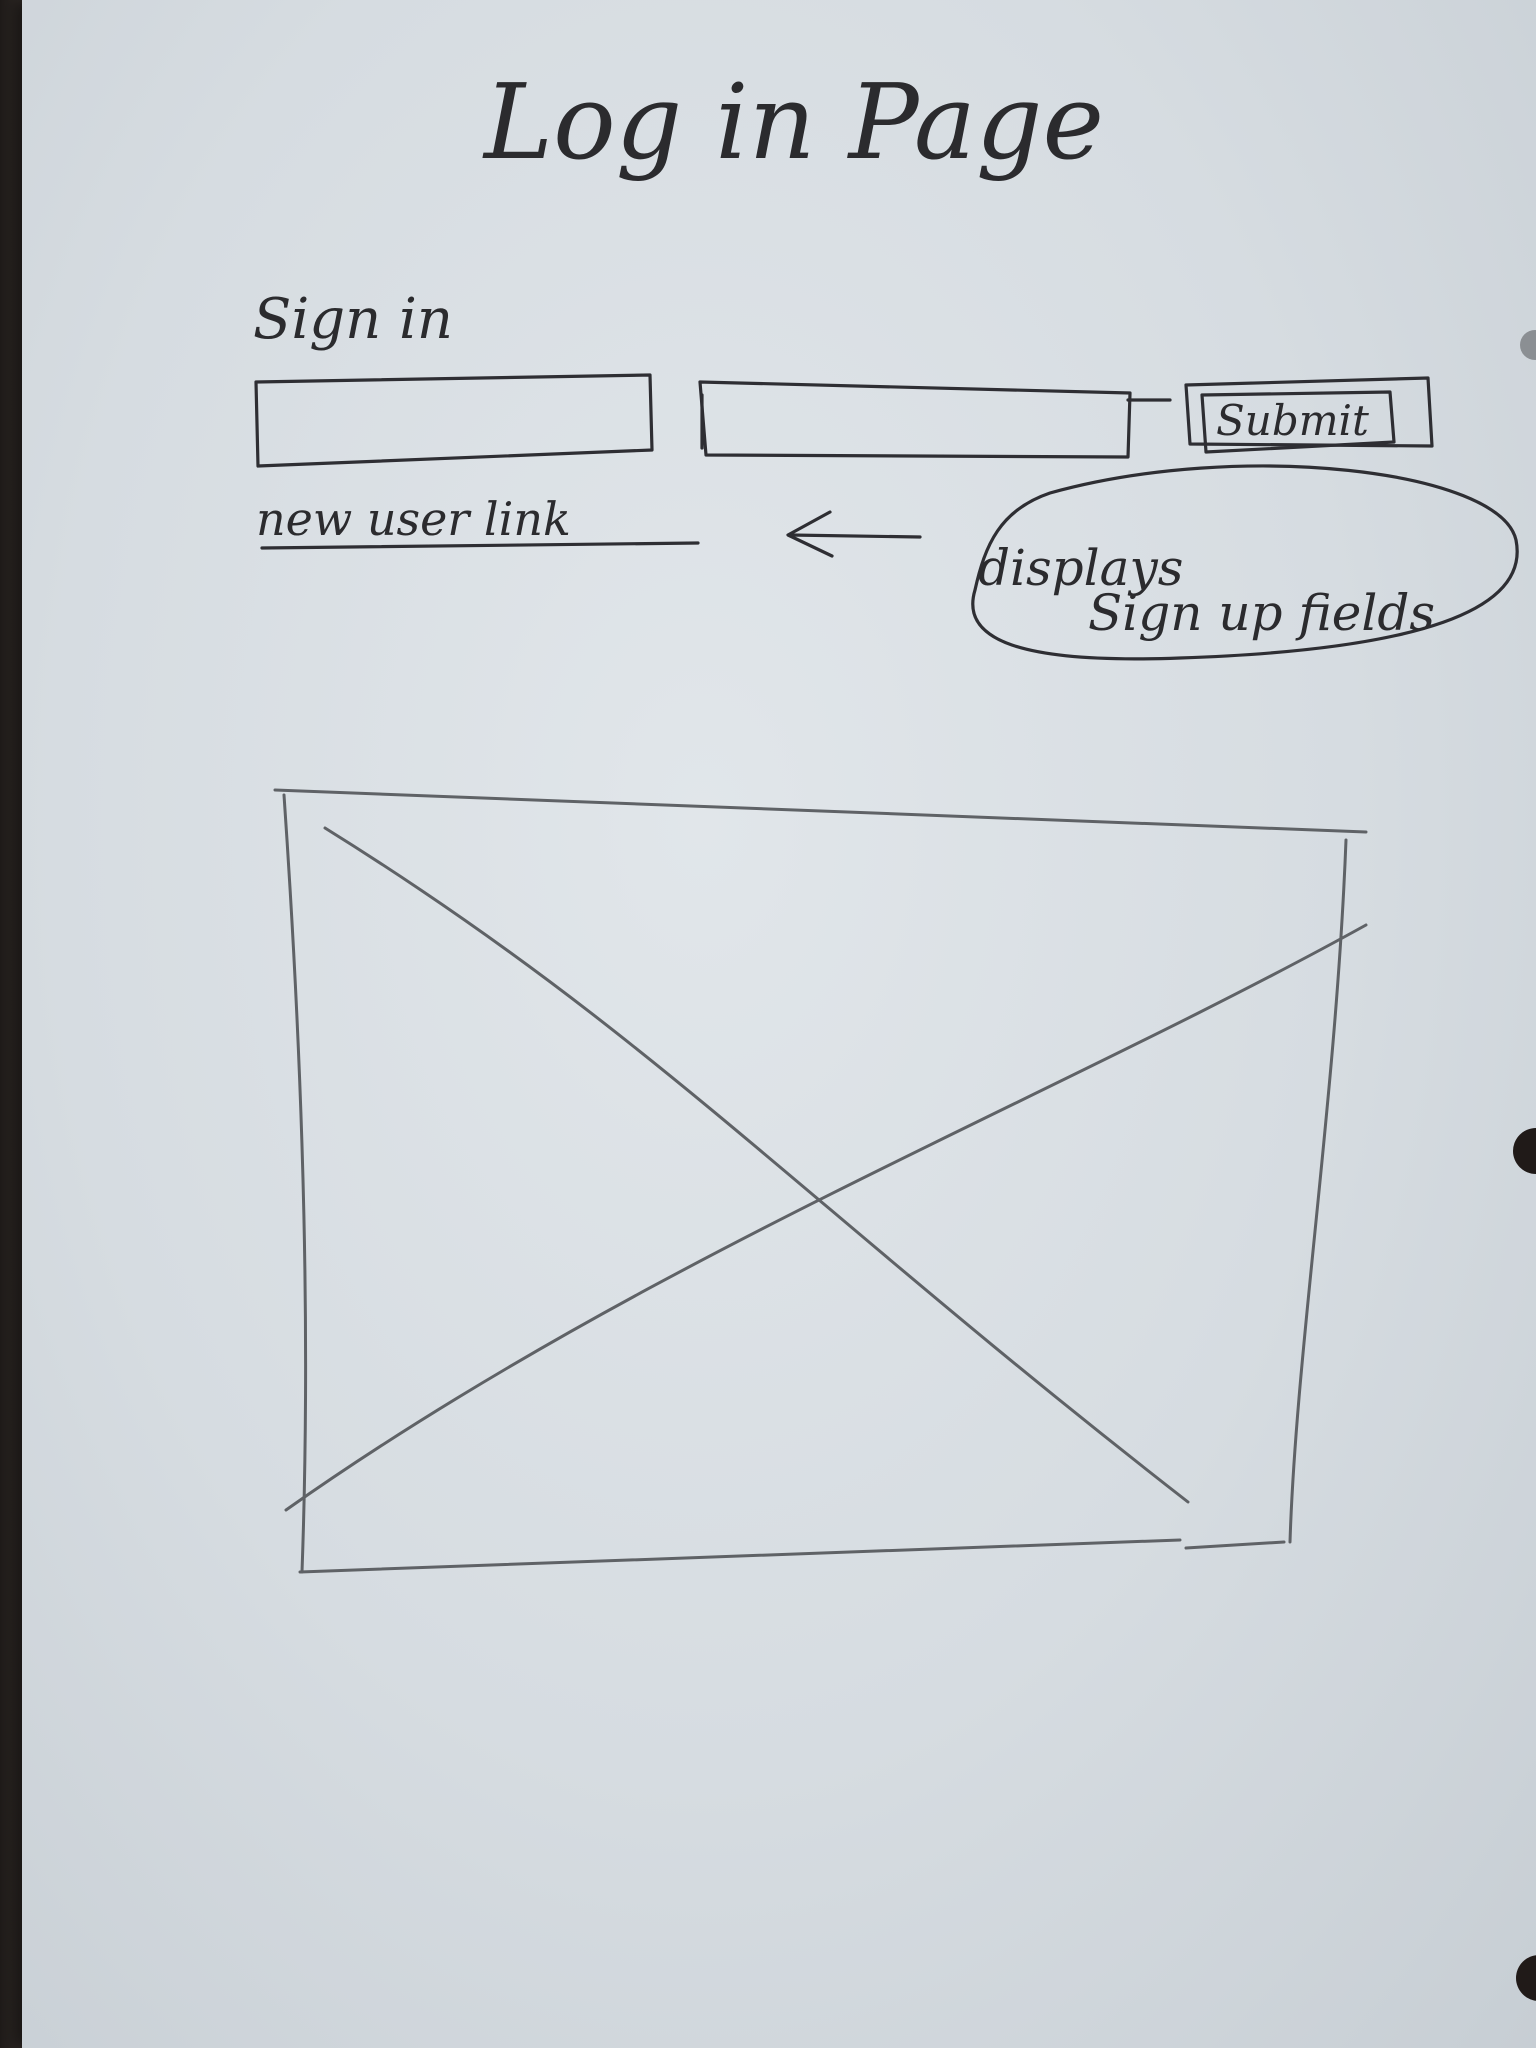 This screenshot has width=1536, height=2048. I want to click on new-user-link: new user link, so click(478, 521).